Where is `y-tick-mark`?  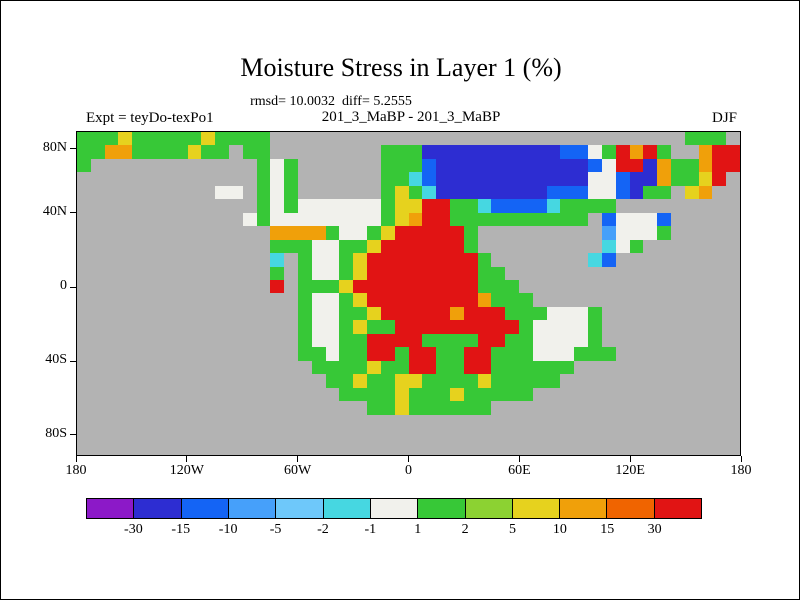 y-tick-mark is located at coordinates (73, 361).